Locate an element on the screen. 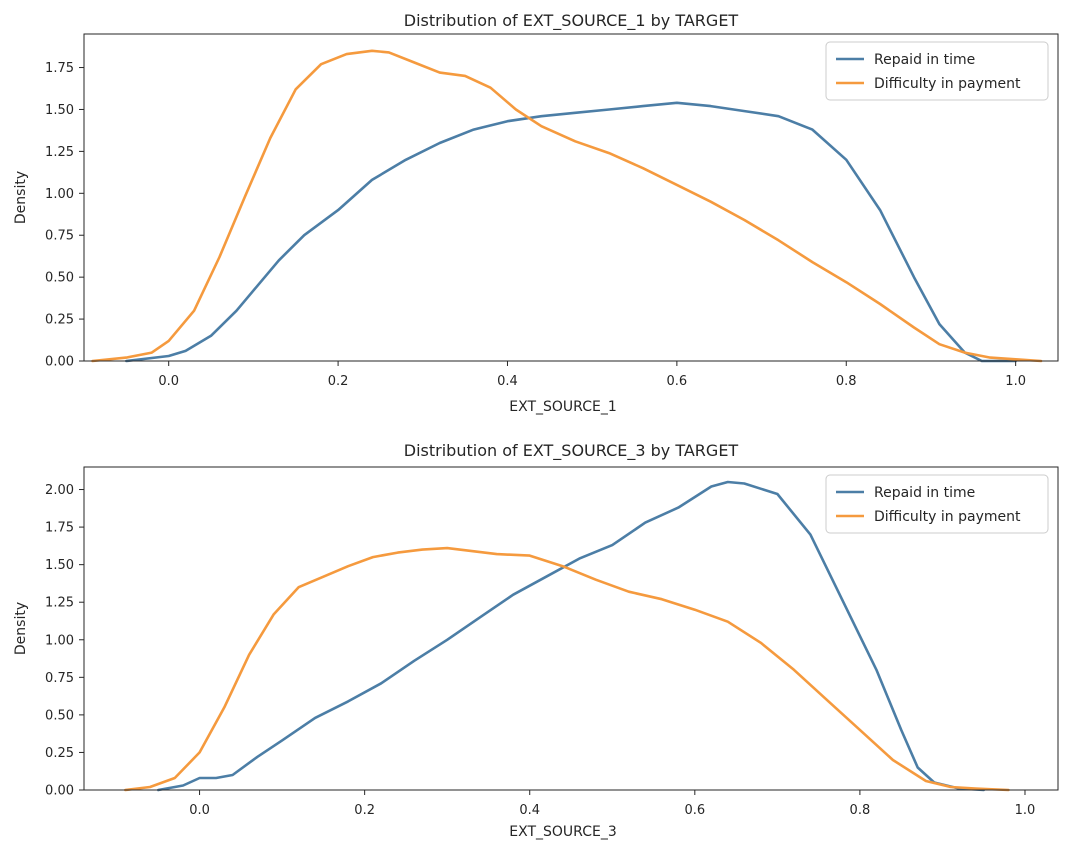  chart-title: Distribution of EXT_SOURCE_3 by TARGET is located at coordinates (571, 451).